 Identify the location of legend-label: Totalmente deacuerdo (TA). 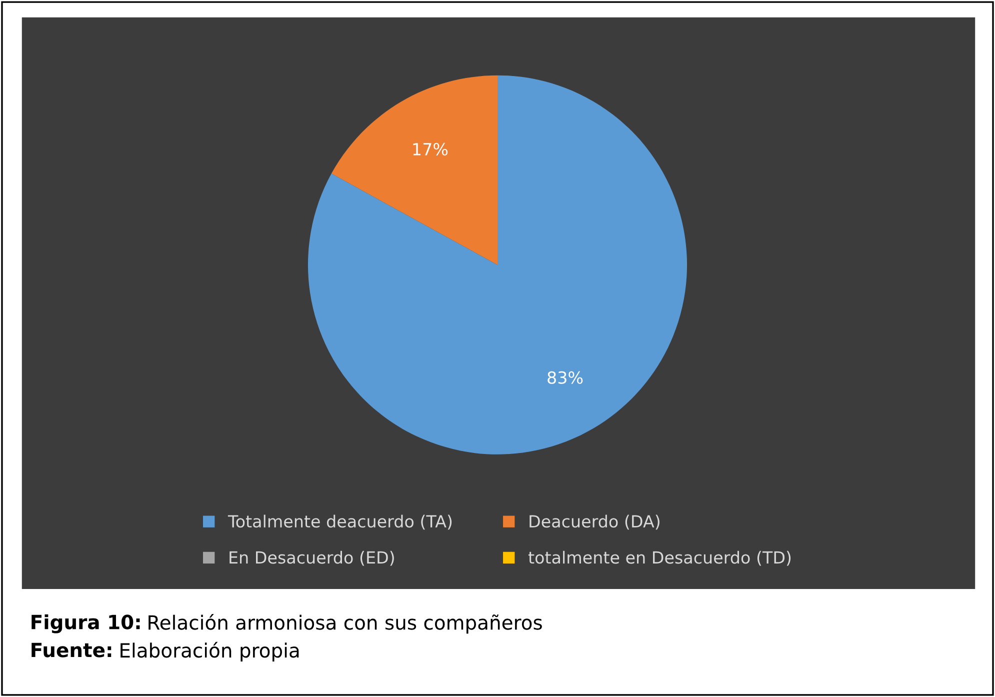
(340, 522).